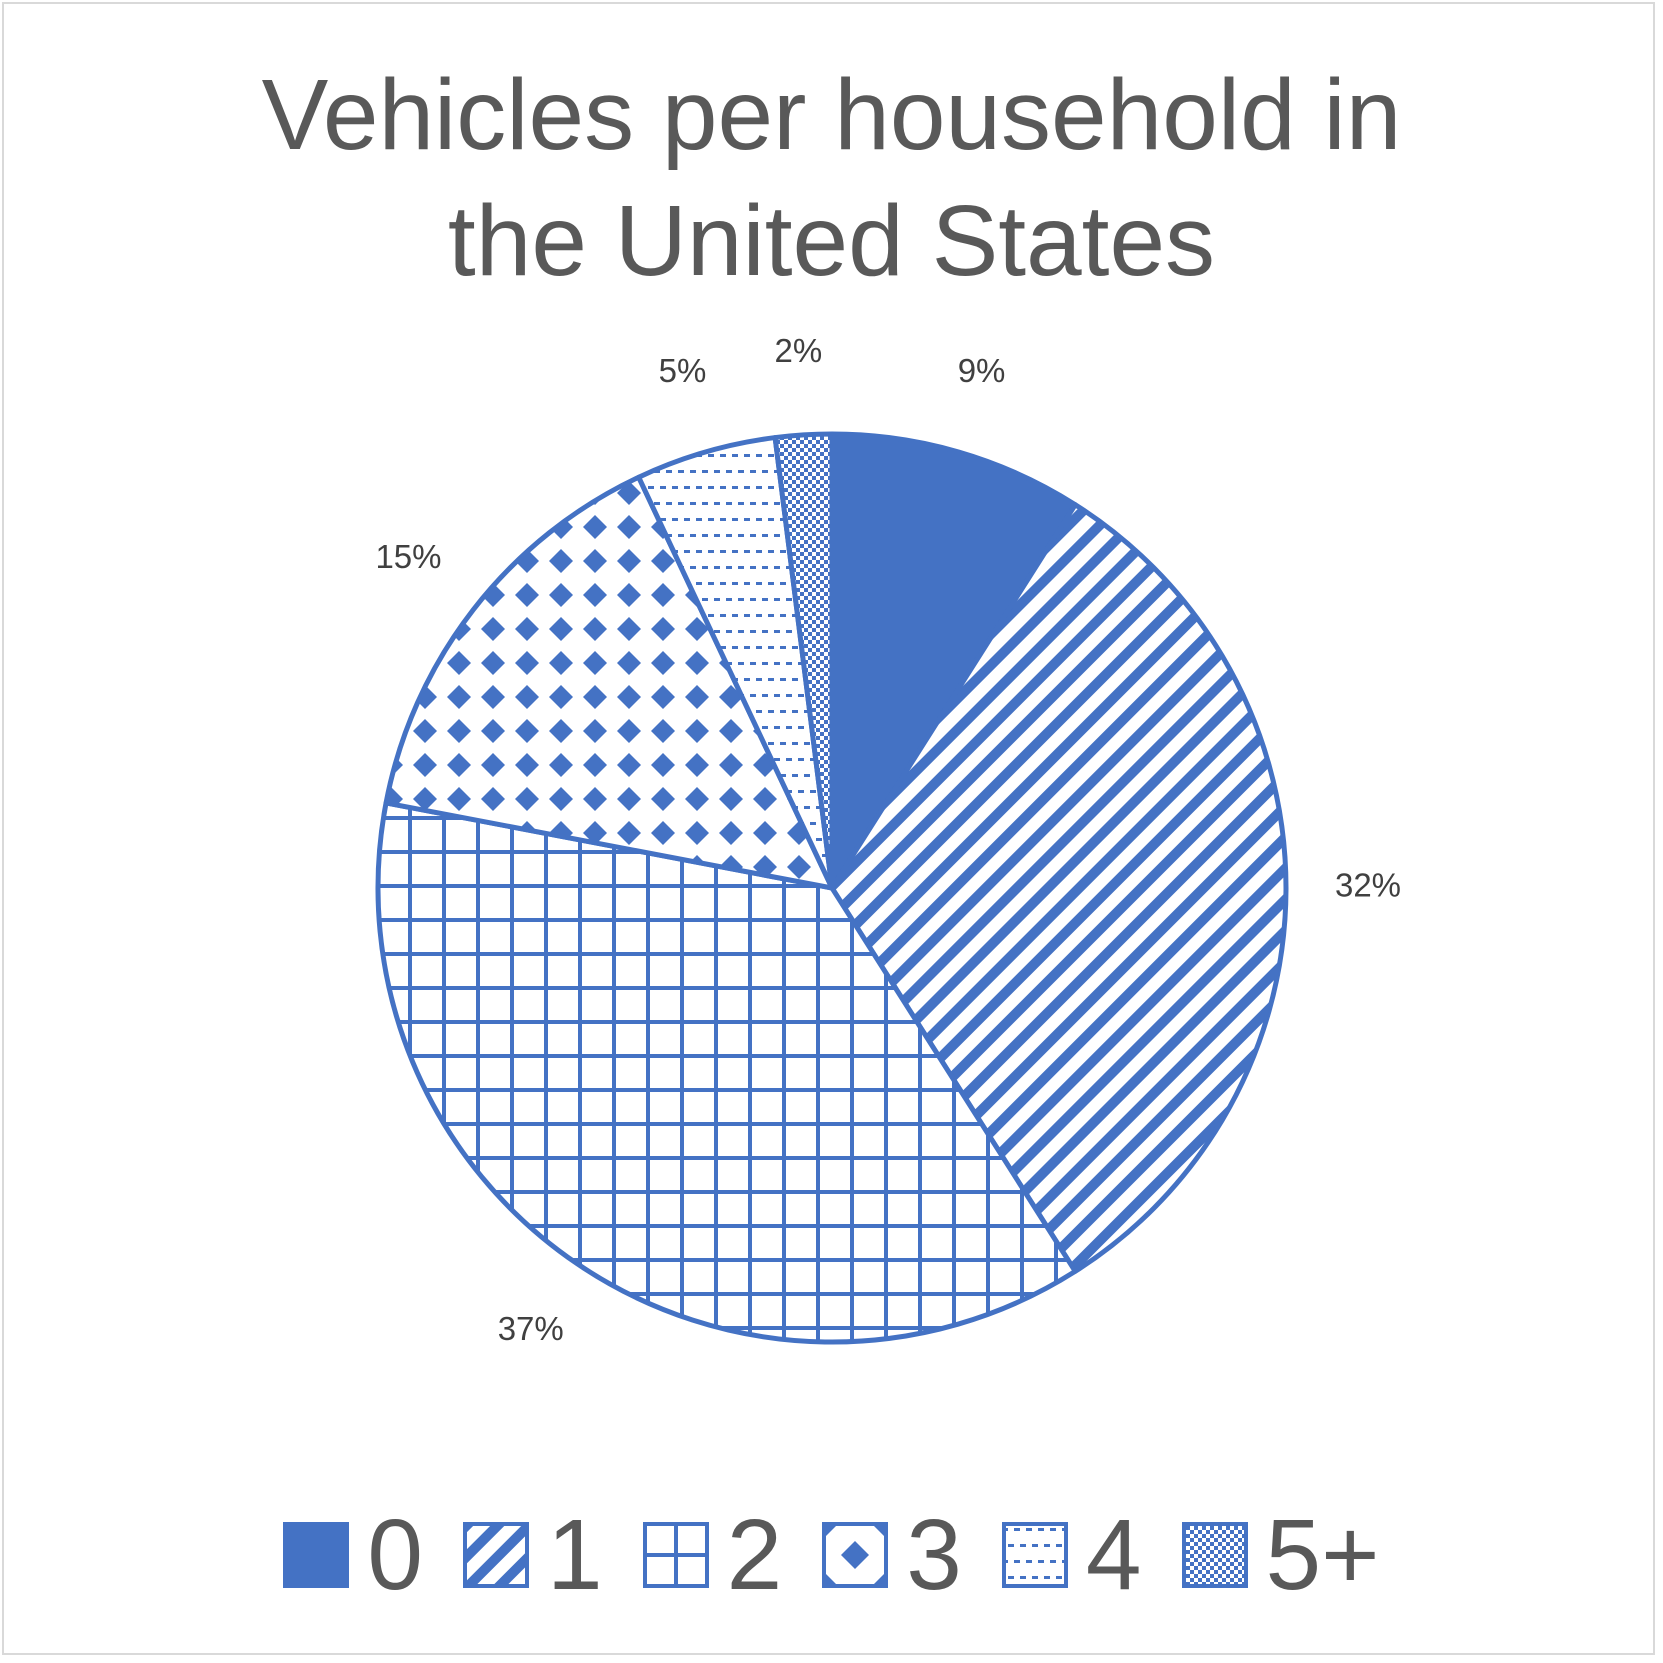 The height and width of the screenshot is (1663, 1663). Describe the element at coordinates (803, 661) in the screenshot. I see `pie-slice-5-plus` at that location.